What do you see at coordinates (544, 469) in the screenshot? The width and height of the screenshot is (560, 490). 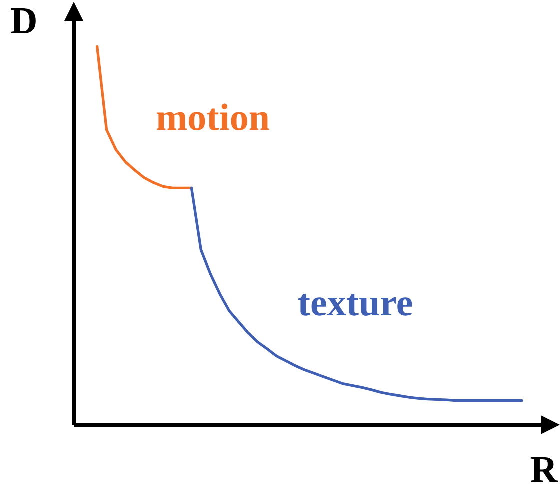 I see `x-axis-title: R` at bounding box center [544, 469].